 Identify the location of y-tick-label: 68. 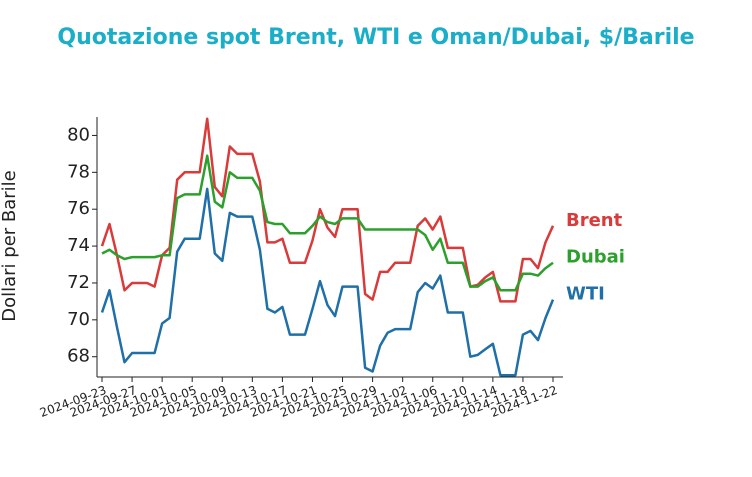
(78, 356).